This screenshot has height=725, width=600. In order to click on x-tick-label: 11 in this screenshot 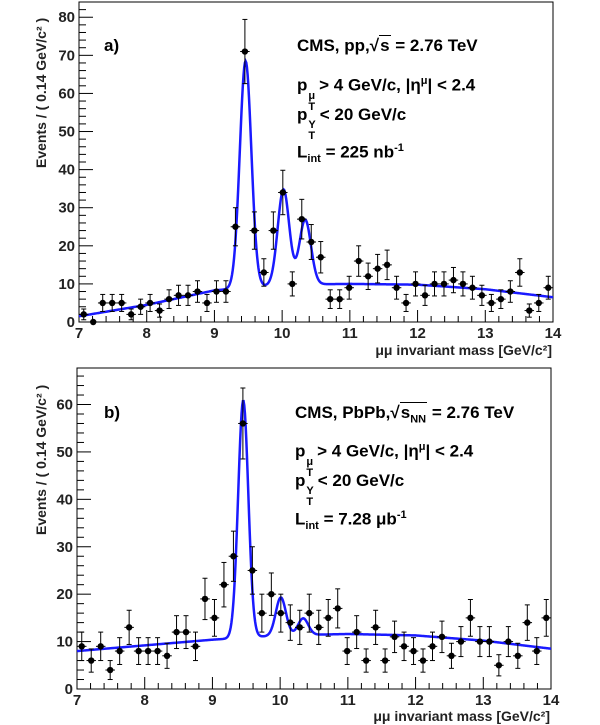, I will do `click(348, 700)`.